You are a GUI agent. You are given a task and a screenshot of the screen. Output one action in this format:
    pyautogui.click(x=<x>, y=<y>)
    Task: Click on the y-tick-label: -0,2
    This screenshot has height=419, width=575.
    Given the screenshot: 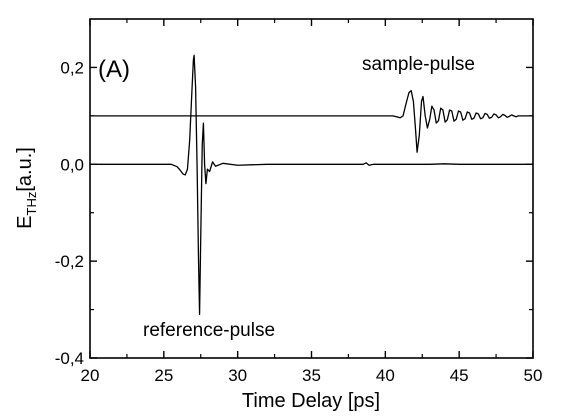 What is the action you would take?
    pyautogui.click(x=69, y=261)
    